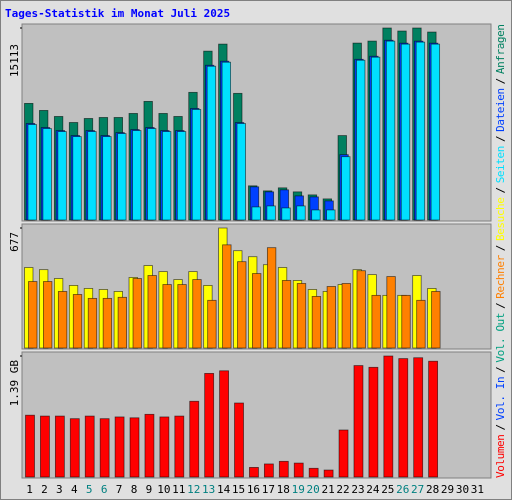 This screenshot has height=500, width=512. Describe the element at coordinates (253, 489) in the screenshot. I see `x-tick-label: 16` at that location.